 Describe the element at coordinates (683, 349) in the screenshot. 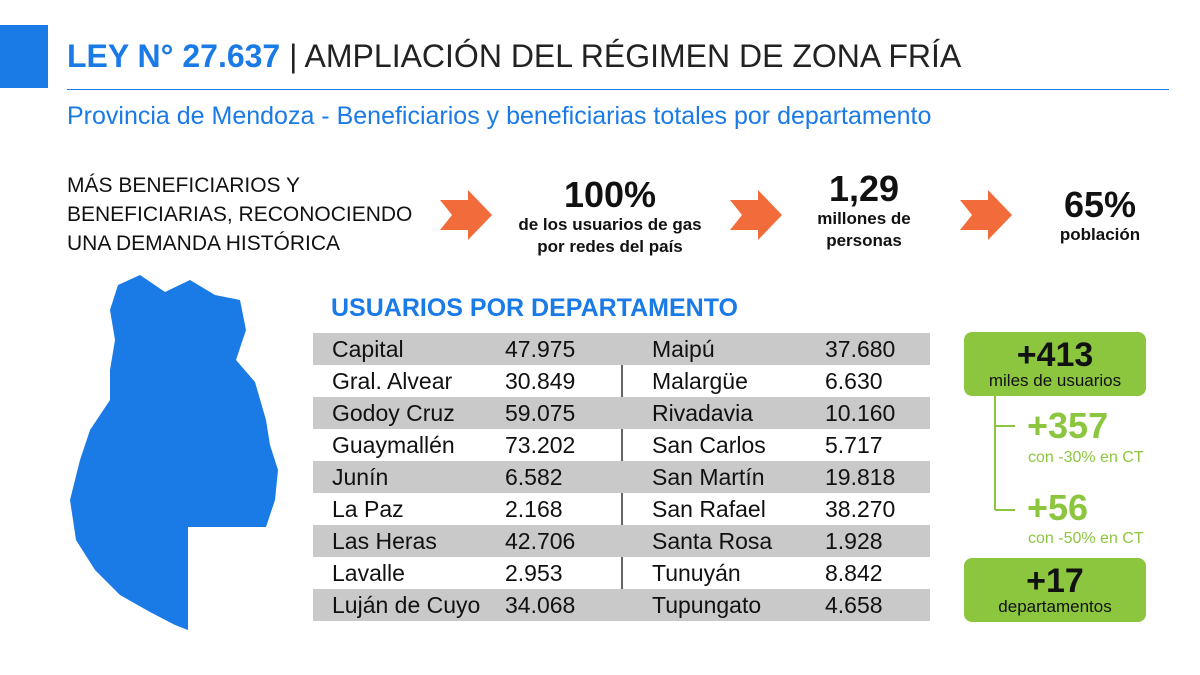

I see `department-name: Maipú` at that location.